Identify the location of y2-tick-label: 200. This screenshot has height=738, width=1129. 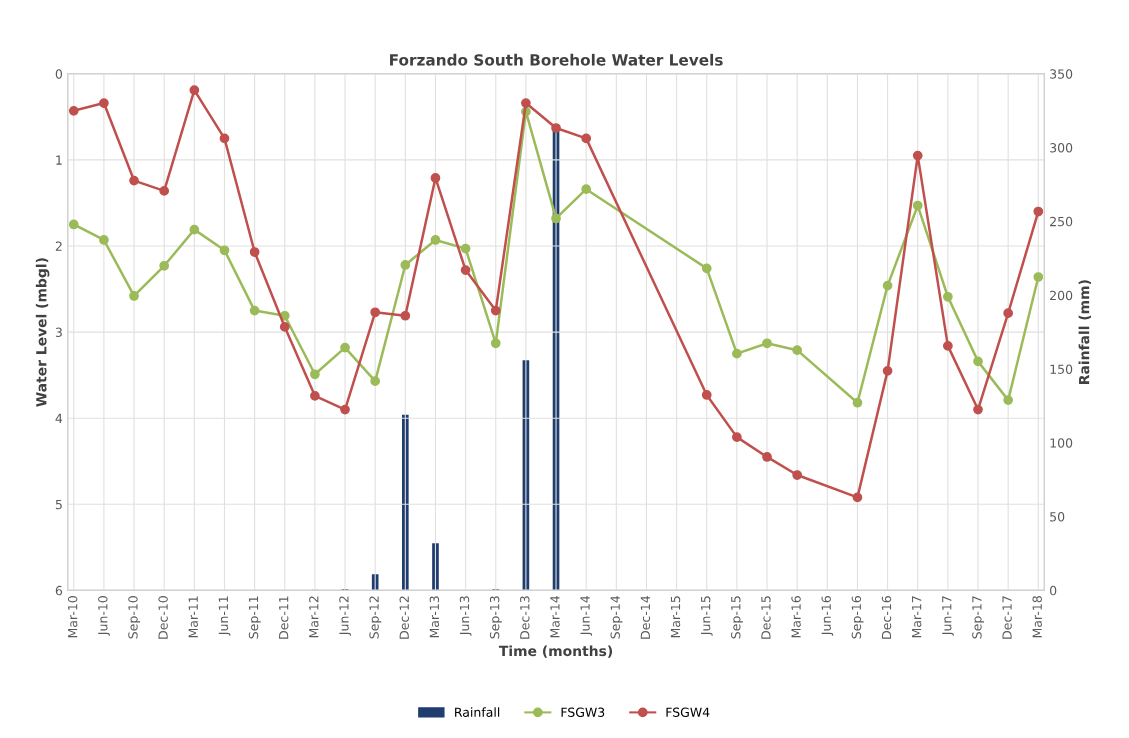
(1061, 295).